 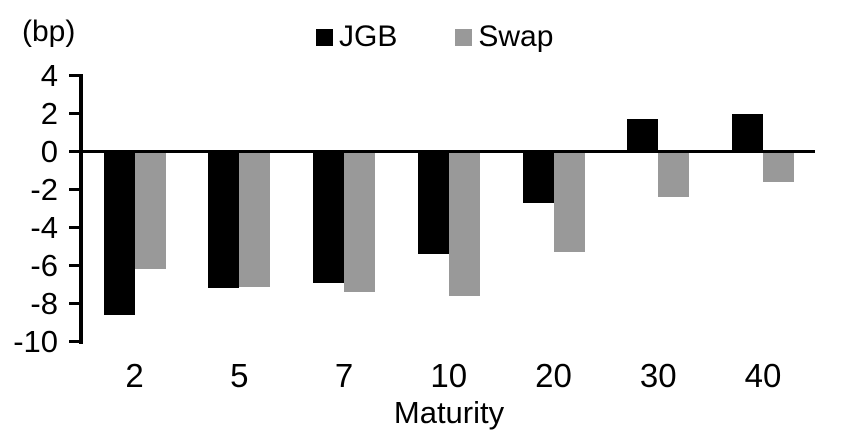 I want to click on legend-item-jgb: JGB, so click(x=356, y=37).